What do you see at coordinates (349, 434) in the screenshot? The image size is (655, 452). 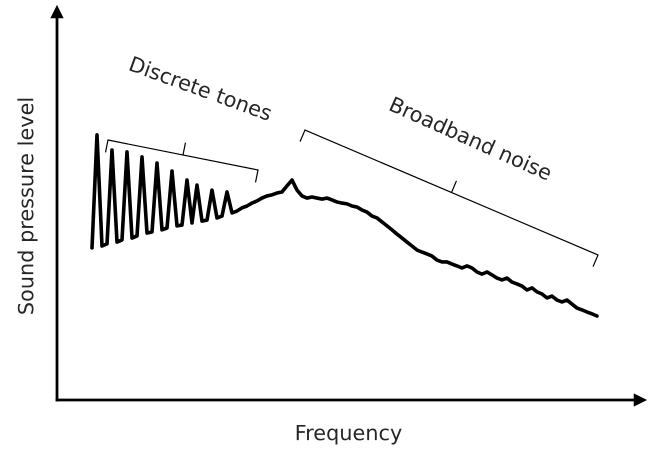 I see `x-axis-title: Frequency` at bounding box center [349, 434].